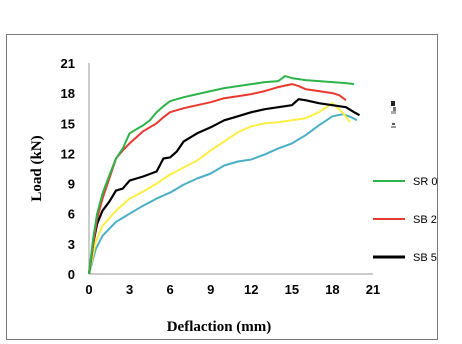  Describe the element at coordinates (88, 289) in the screenshot. I see `x-tick-label: 0` at that location.